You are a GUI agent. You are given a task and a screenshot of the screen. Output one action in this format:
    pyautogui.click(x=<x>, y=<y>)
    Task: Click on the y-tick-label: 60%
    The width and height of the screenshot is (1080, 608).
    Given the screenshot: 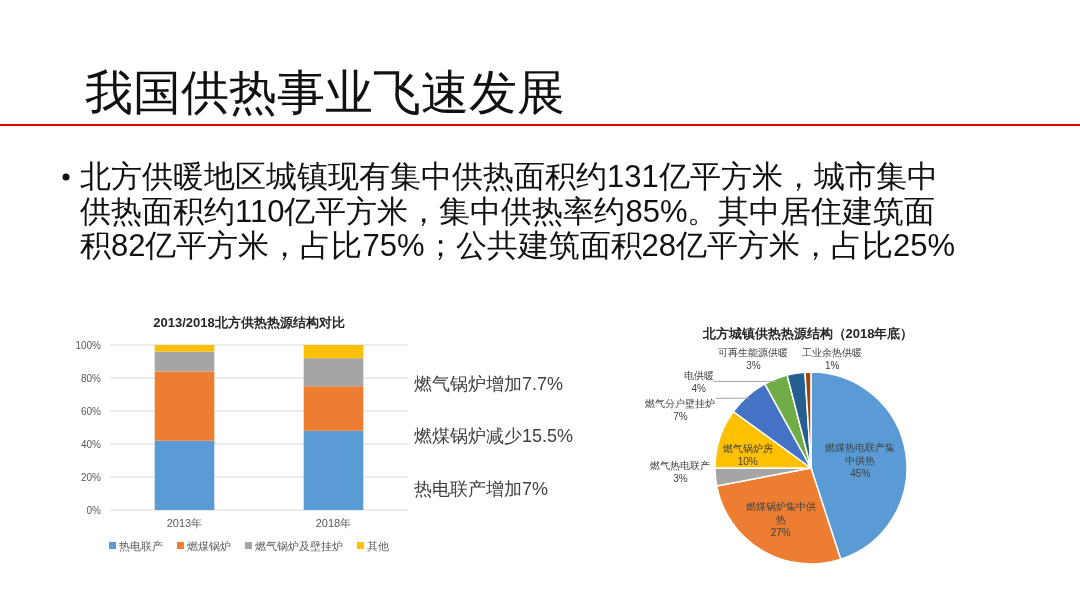 What is the action you would take?
    pyautogui.click(x=91, y=411)
    